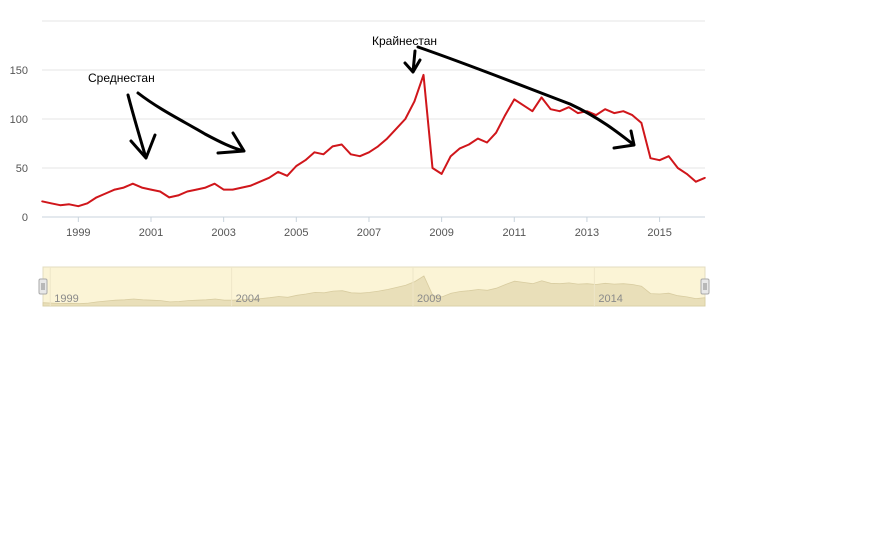 The width and height of the screenshot is (878, 548). I want to click on y-tick-label: 50, so click(22, 169).